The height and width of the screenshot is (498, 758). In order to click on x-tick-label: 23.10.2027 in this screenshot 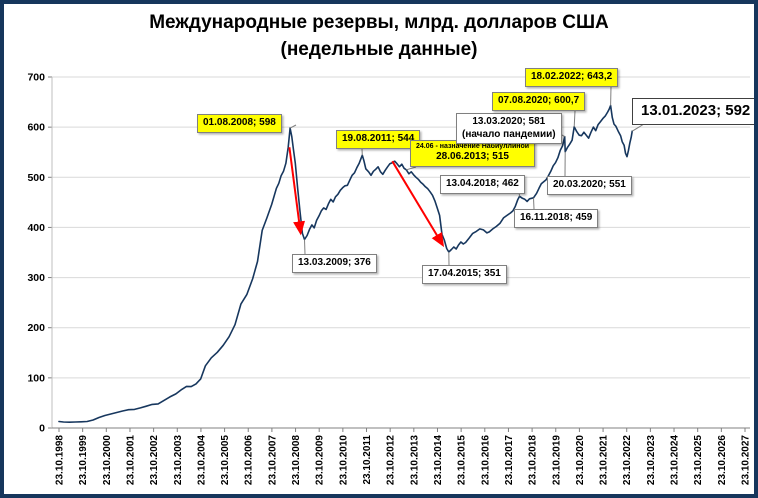, I will do `click(746, 460)`.